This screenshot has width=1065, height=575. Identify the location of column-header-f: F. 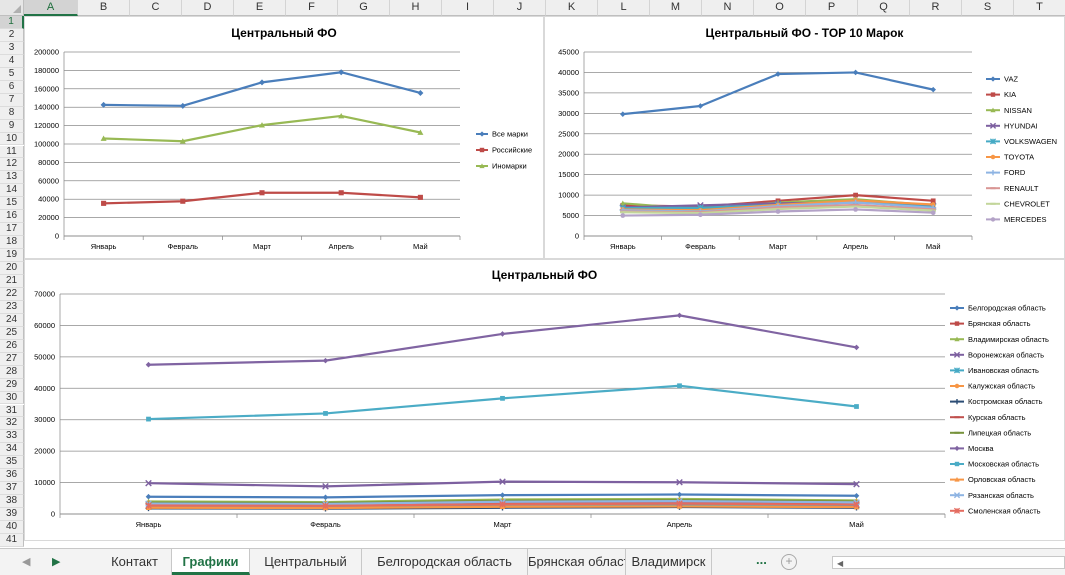
(312, 8).